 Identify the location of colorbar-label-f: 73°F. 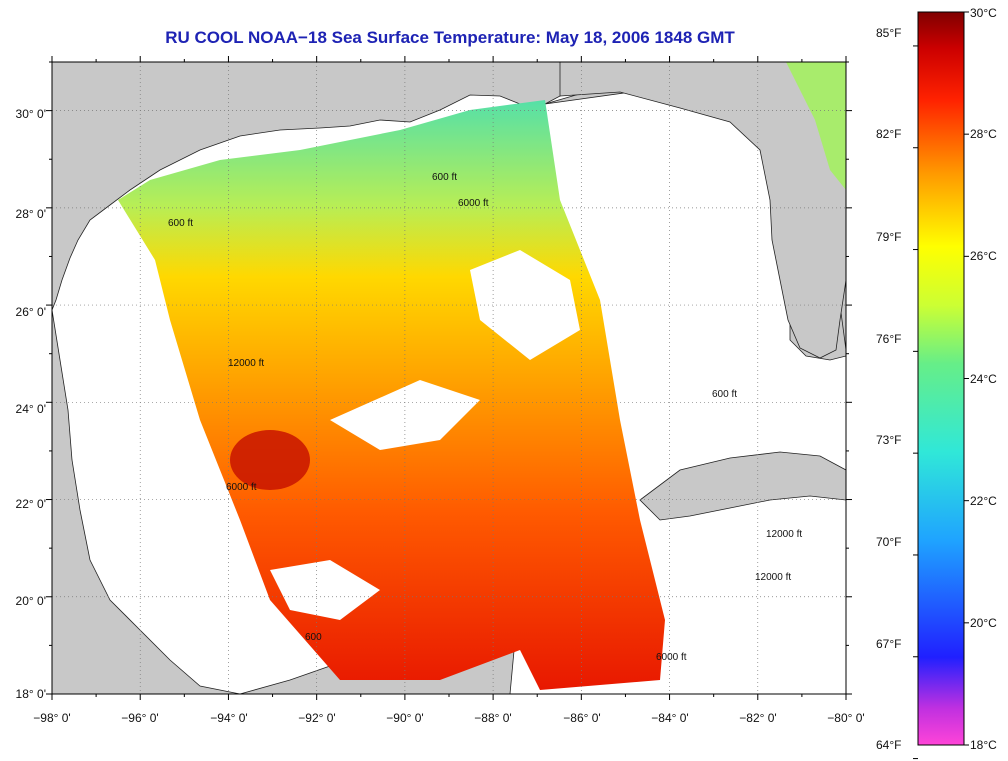
(889, 440).